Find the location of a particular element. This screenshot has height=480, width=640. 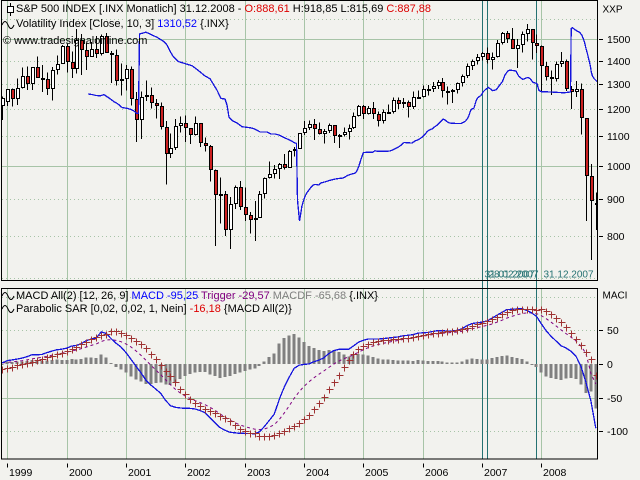

svg-text: 0 is located at coordinates (610, 365).